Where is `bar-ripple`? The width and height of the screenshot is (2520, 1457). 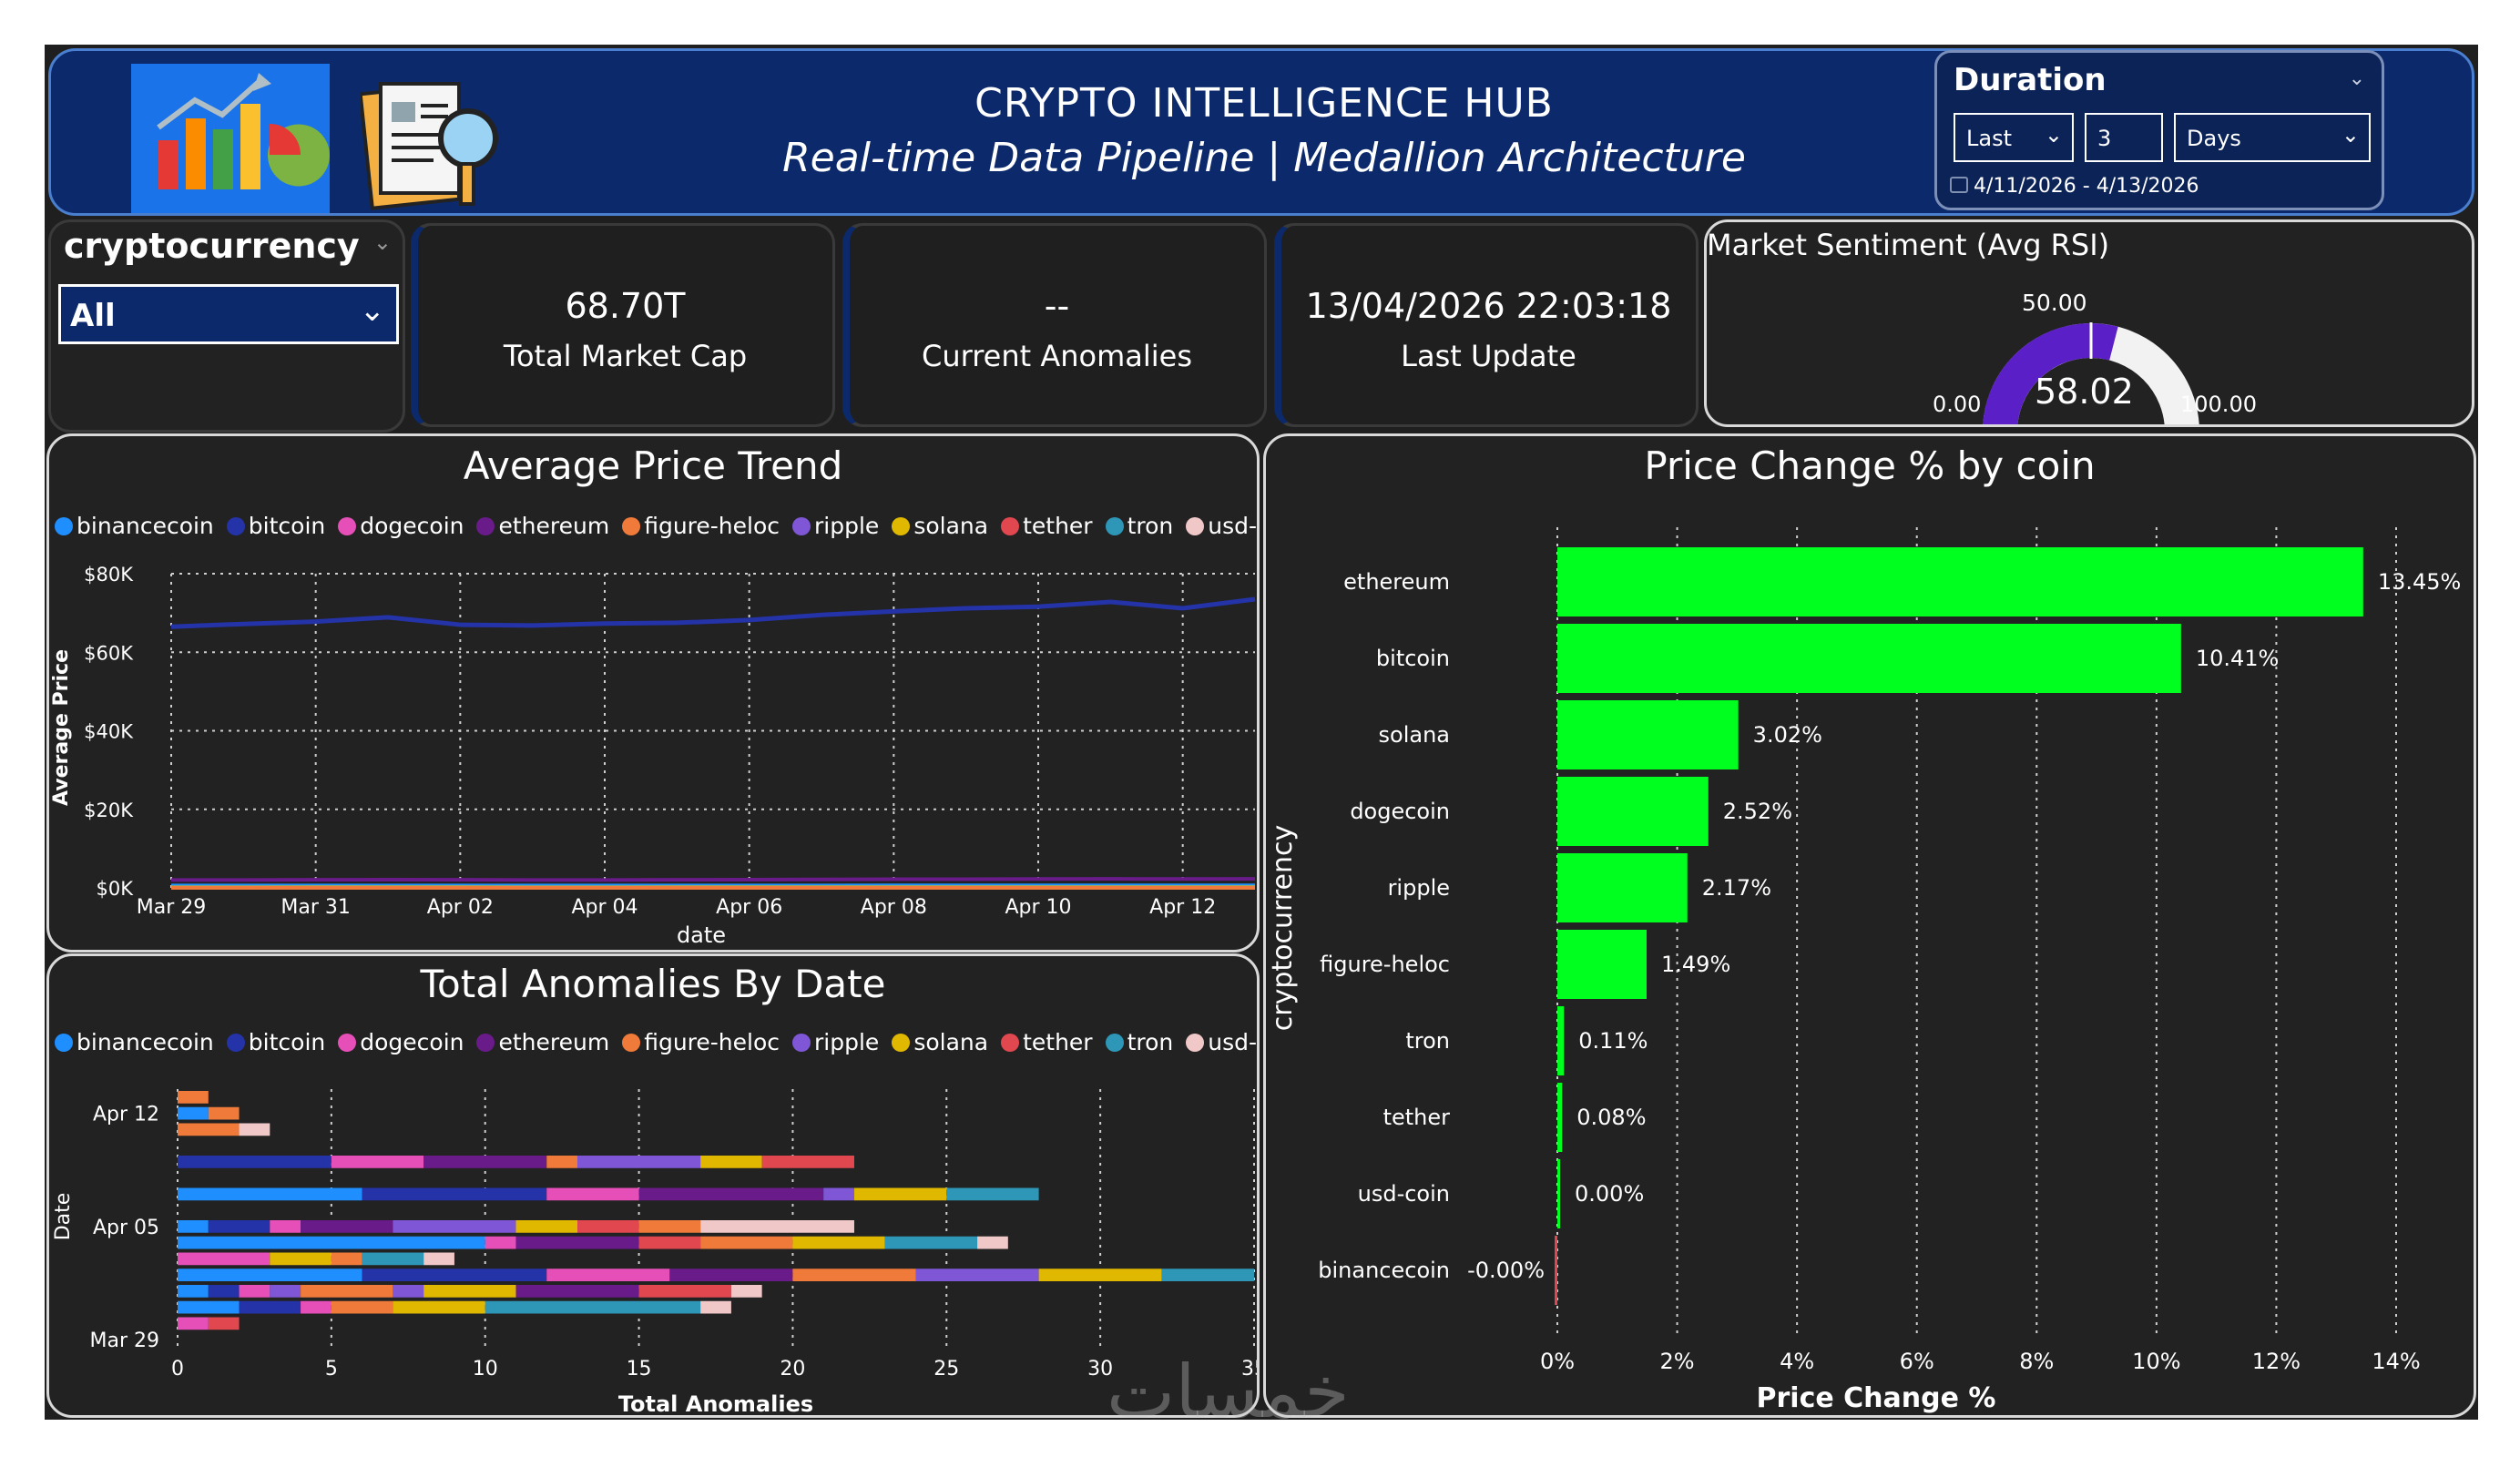
bar-ripple is located at coordinates (1623, 888).